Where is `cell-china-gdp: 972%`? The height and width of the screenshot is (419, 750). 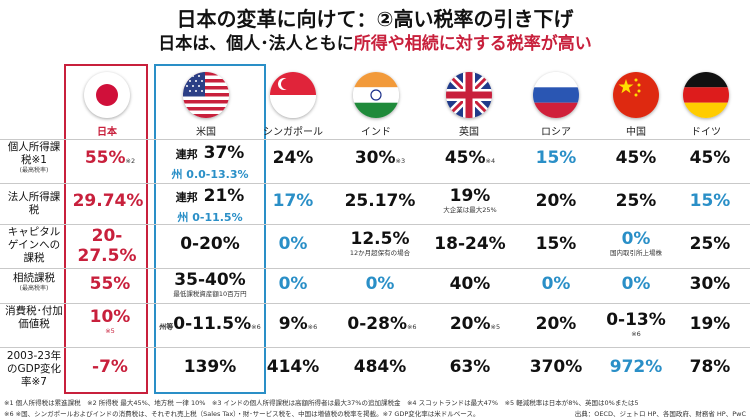
cell-china-gdp: 972% is located at coordinates (636, 367).